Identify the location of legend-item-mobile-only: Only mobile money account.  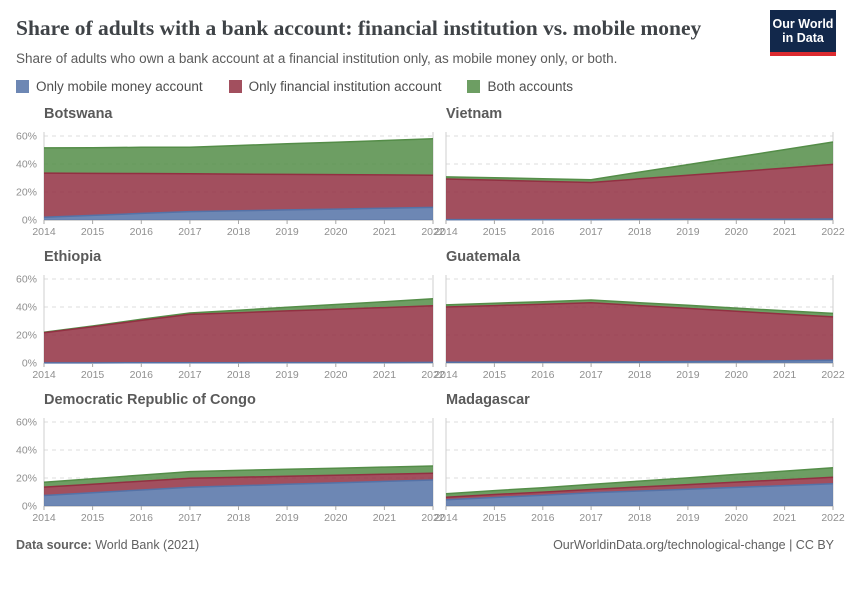
(109, 86).